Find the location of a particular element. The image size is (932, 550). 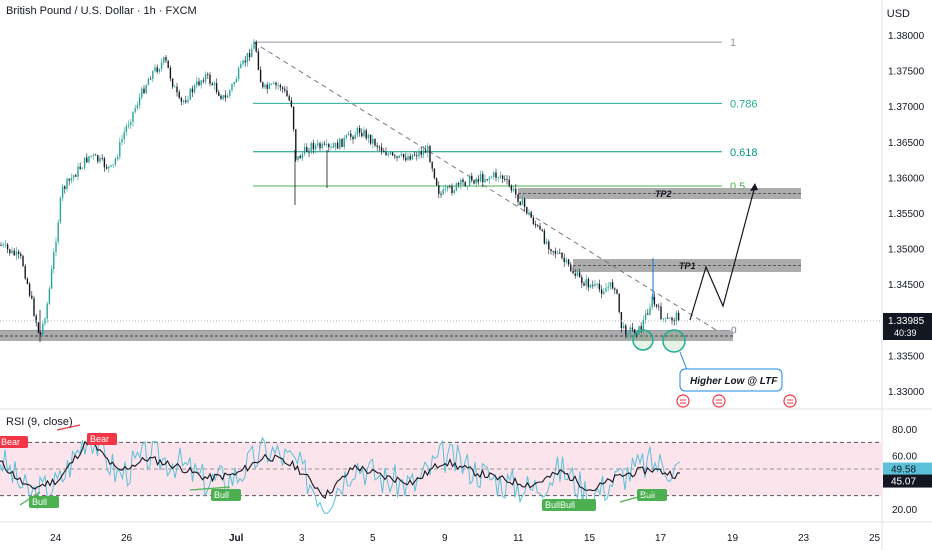

fib-level-label: 1 is located at coordinates (733, 43).